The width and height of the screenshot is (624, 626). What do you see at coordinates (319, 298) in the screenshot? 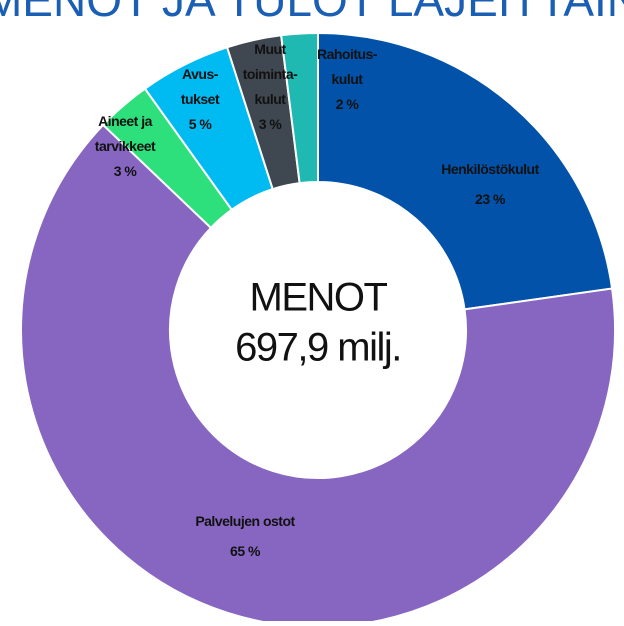
I see `center-text: MENOT` at bounding box center [319, 298].